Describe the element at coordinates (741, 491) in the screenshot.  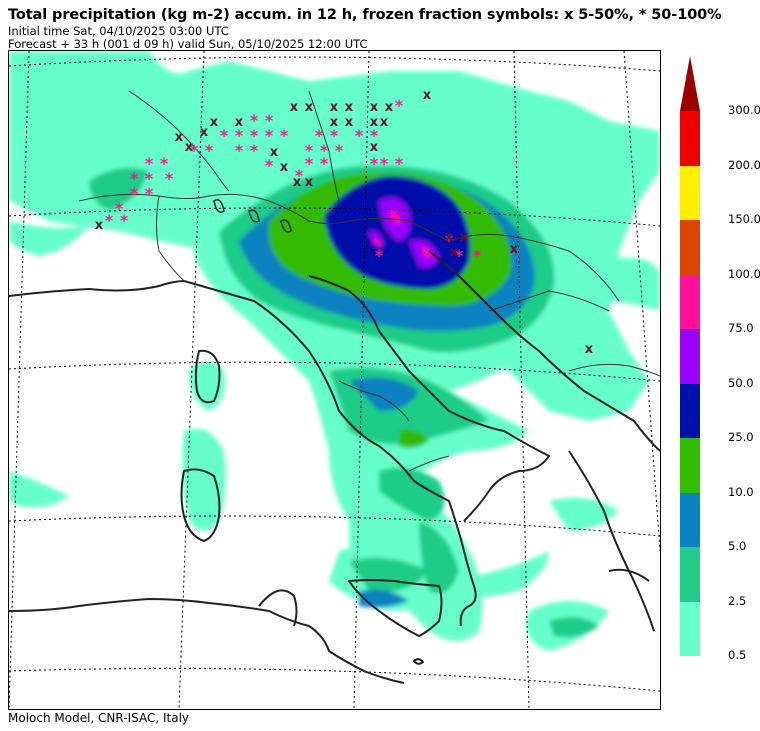
I see `colorbar-tick-label: 10.0` at that location.